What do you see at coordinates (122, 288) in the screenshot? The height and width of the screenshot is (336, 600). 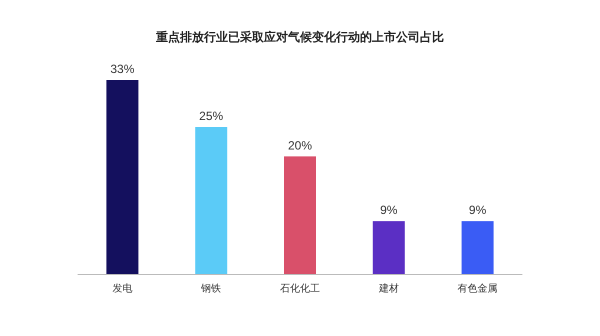 I see `x-tick-label: 发电` at bounding box center [122, 288].